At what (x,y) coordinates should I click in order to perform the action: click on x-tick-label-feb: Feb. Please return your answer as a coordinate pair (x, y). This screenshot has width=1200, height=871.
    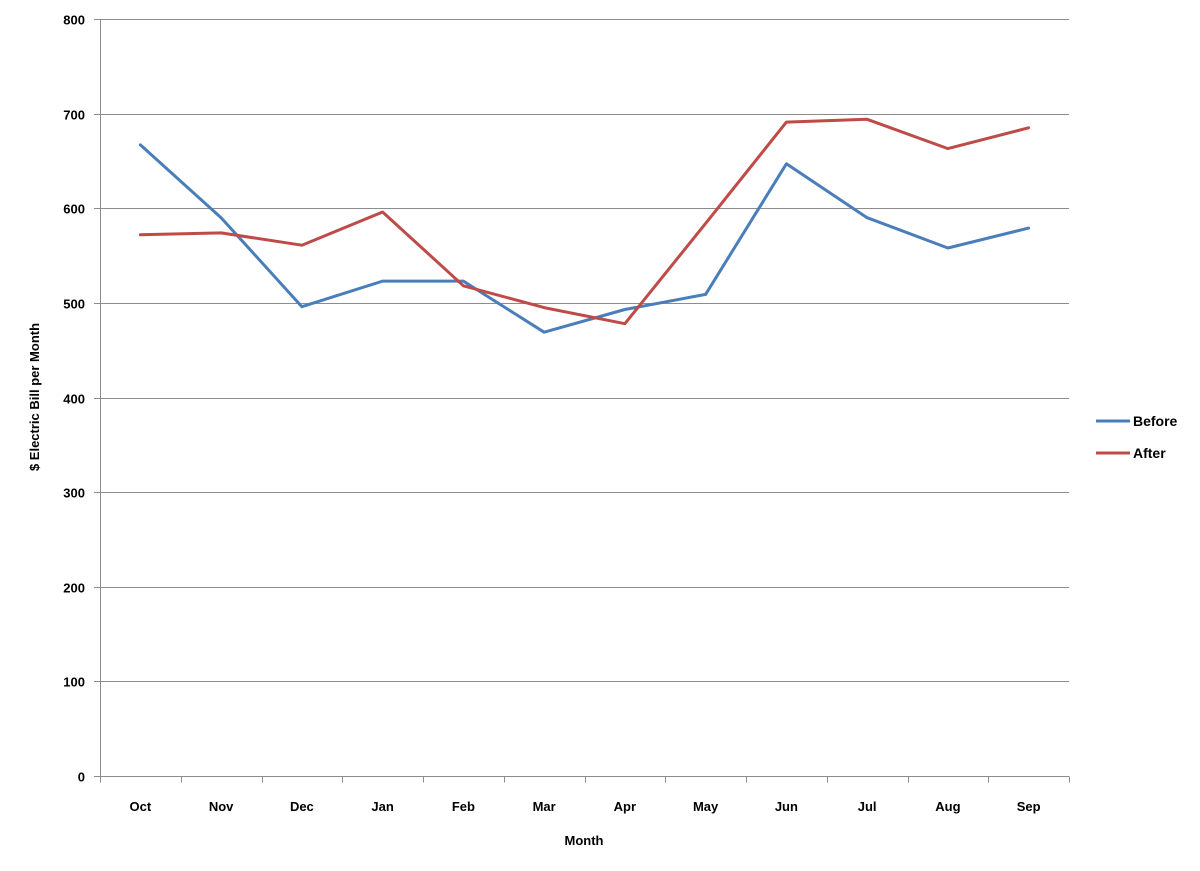
    Looking at the image, I should click on (463, 806).